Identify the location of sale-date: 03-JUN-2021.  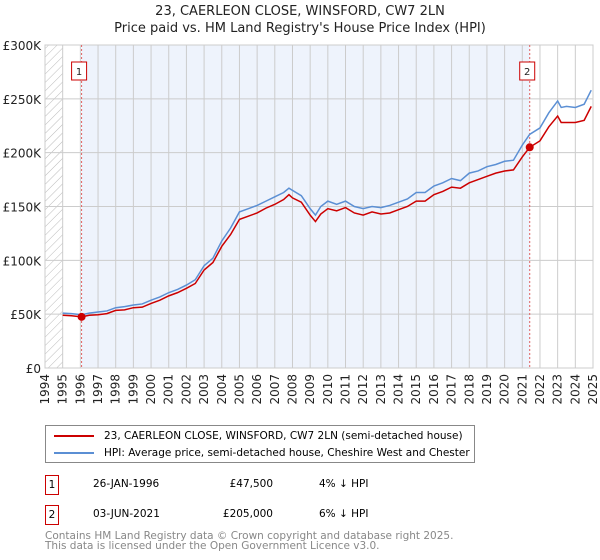
(126, 514).